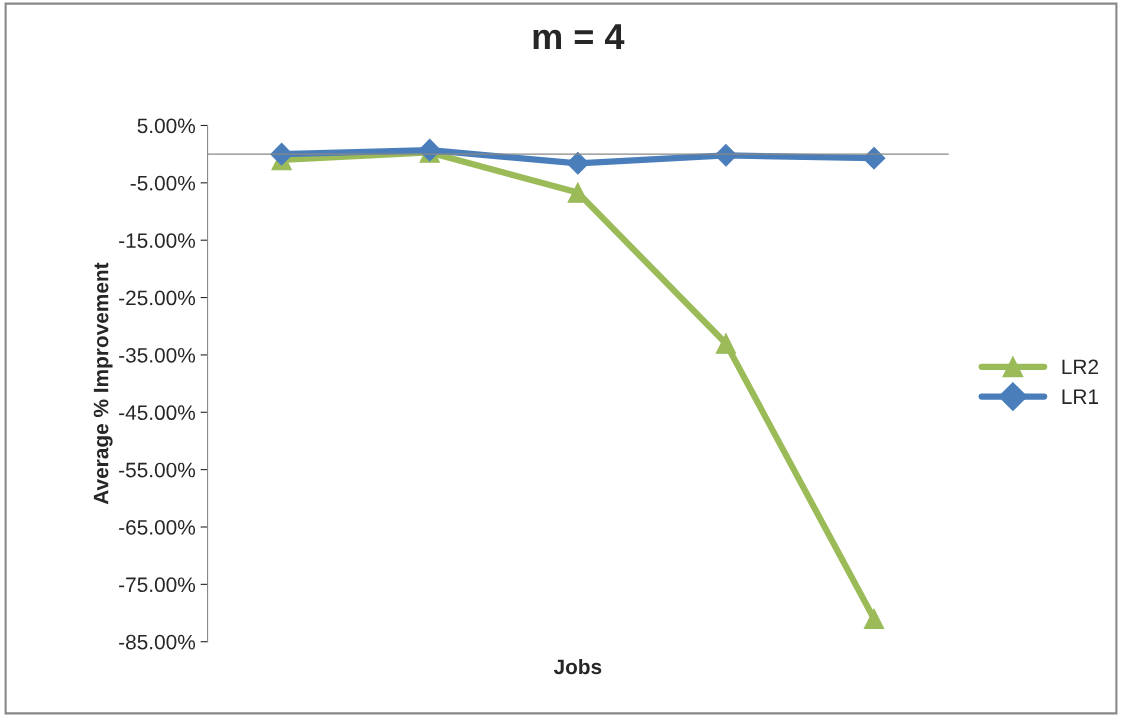  Describe the element at coordinates (163, 183) in the screenshot. I see `y-tick-label: -5.00%` at that location.